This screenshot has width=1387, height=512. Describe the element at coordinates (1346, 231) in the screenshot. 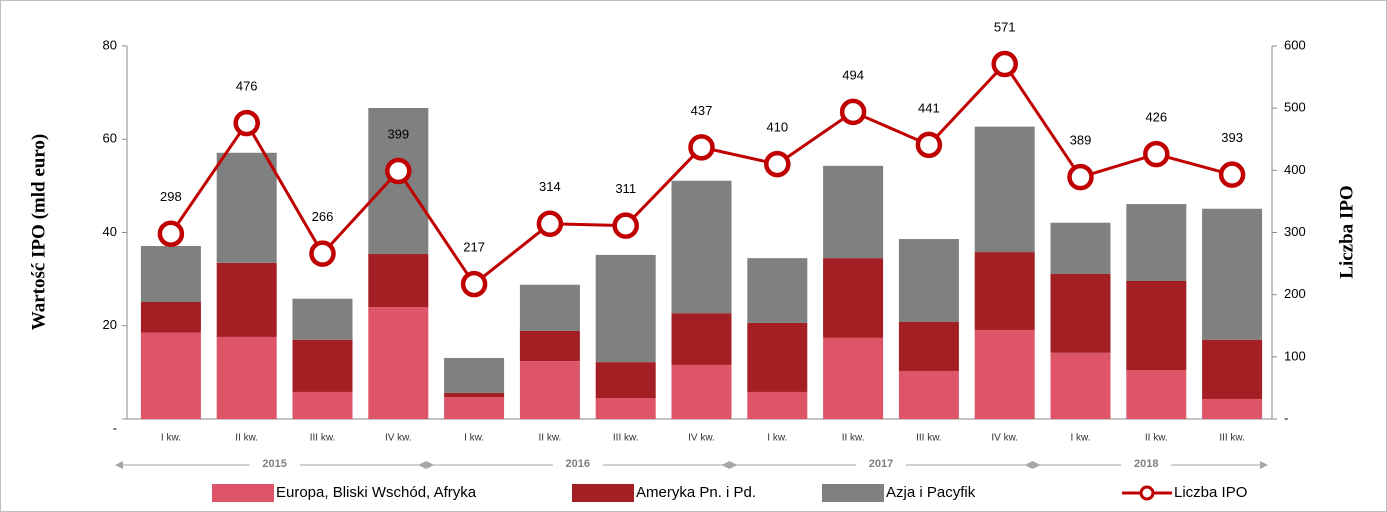

I see `y2-axis-title: Liczba IPO` at that location.